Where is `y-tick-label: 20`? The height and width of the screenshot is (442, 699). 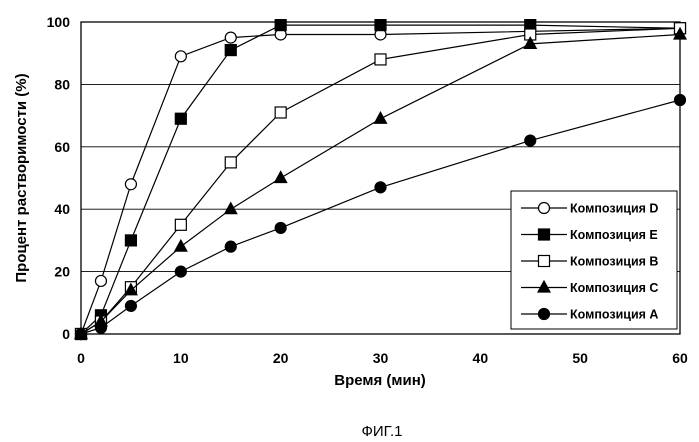 y-tick-label: 20 is located at coordinates (62, 272).